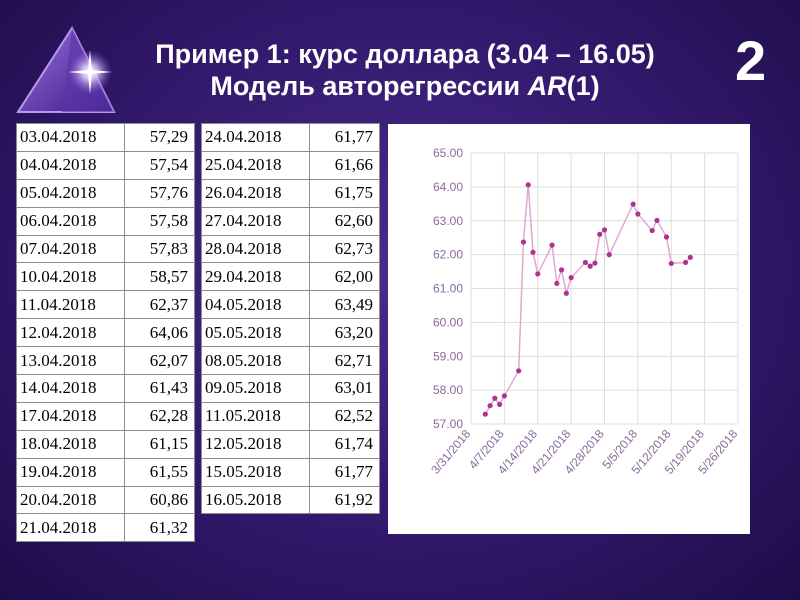 This screenshot has height=600, width=800. Describe the element at coordinates (290, 137) in the screenshot. I see `table-row: 24.04.2018 61,77` at that location.